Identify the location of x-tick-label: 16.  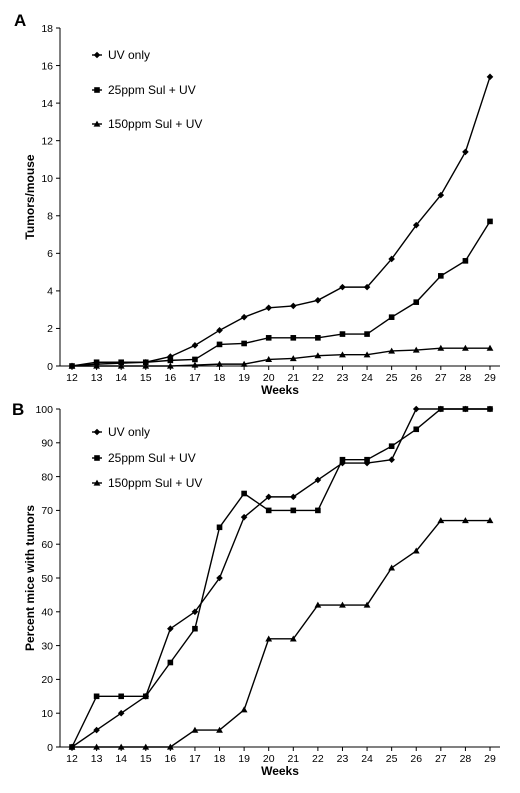
(171, 759).